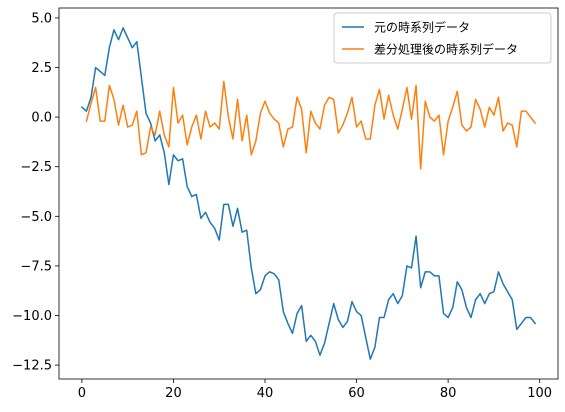  I want to click on x-tick-label: 100, so click(539, 393).